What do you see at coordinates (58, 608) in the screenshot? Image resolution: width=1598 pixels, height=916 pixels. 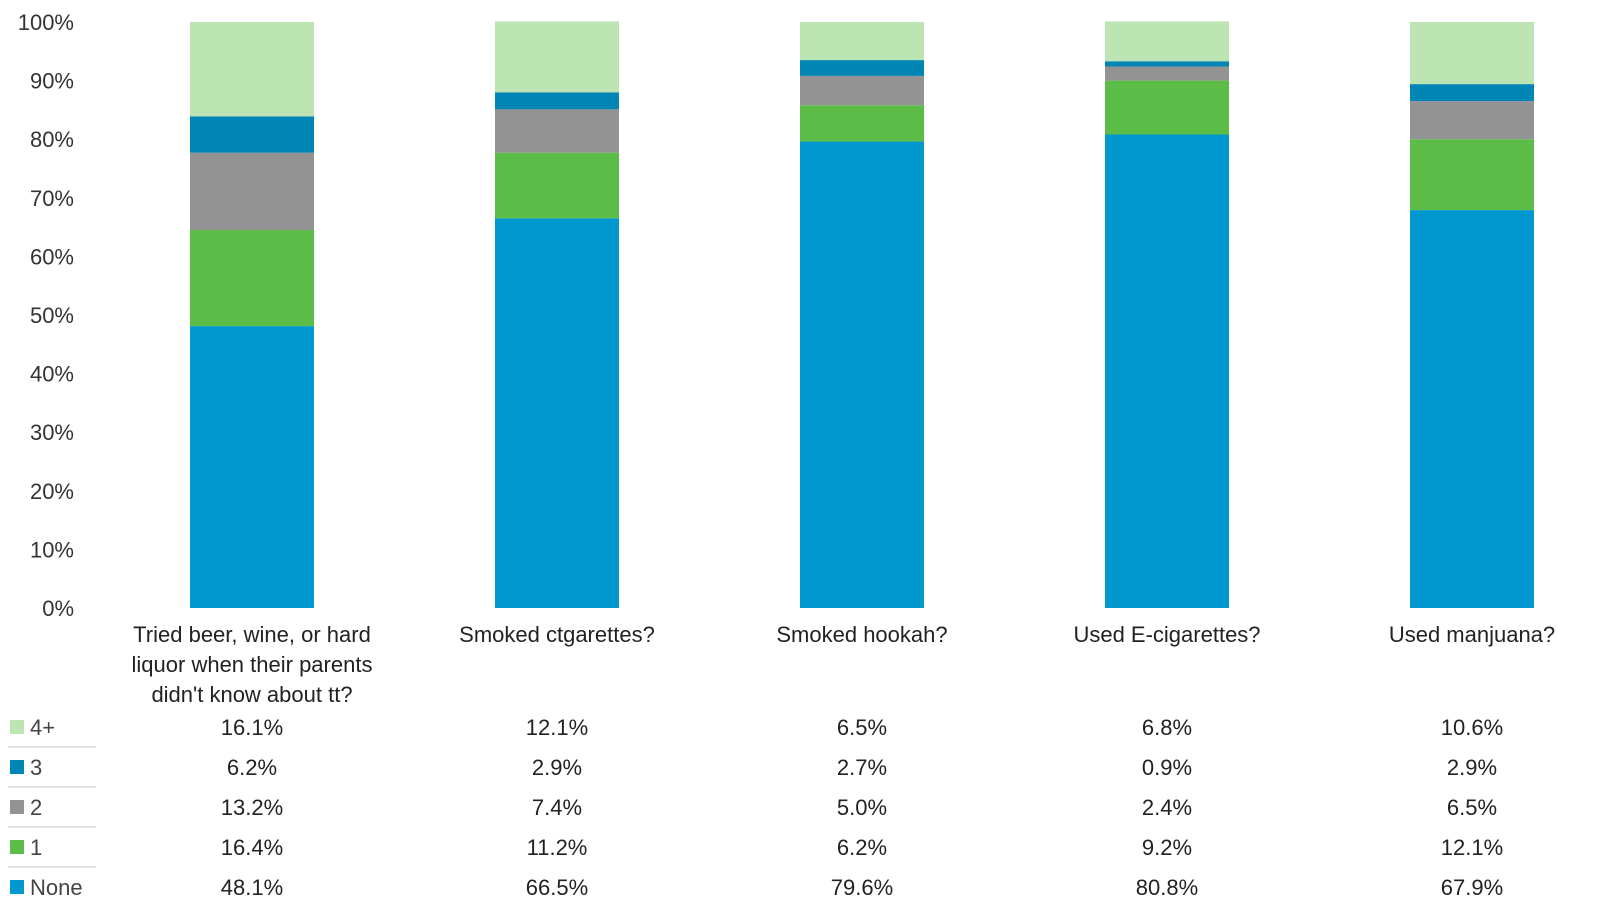 I see `y-tick-label: 0%` at bounding box center [58, 608].